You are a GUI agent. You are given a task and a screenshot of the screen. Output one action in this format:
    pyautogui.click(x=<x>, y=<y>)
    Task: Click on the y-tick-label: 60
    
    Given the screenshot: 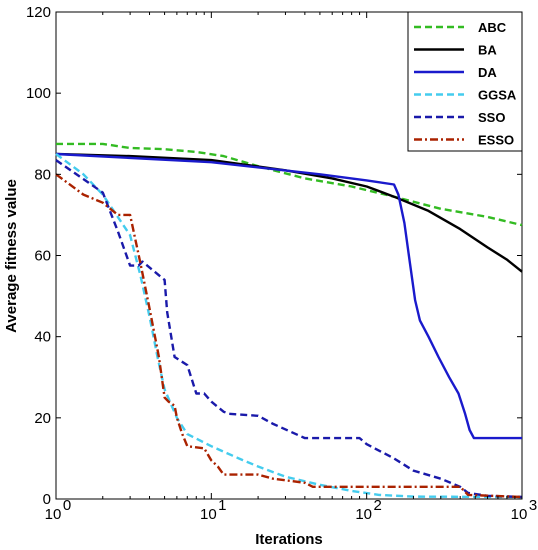 What is the action you would take?
    pyautogui.click(x=42, y=256)
    